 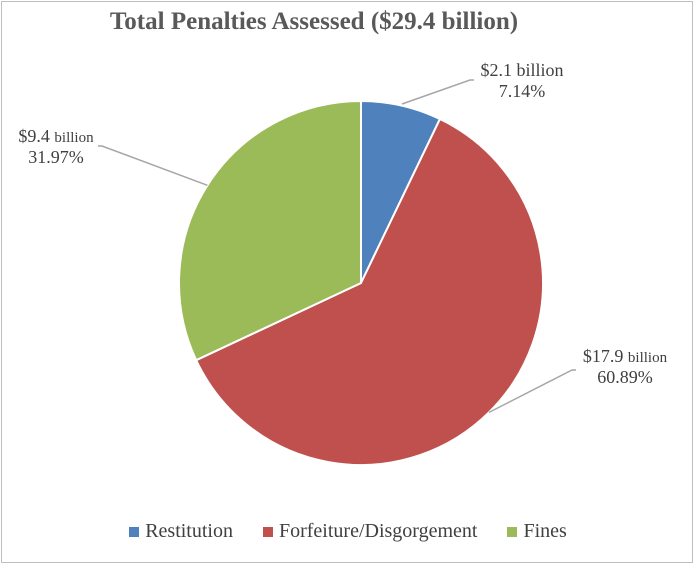 I want to click on leader-line-fines, so click(x=153, y=166).